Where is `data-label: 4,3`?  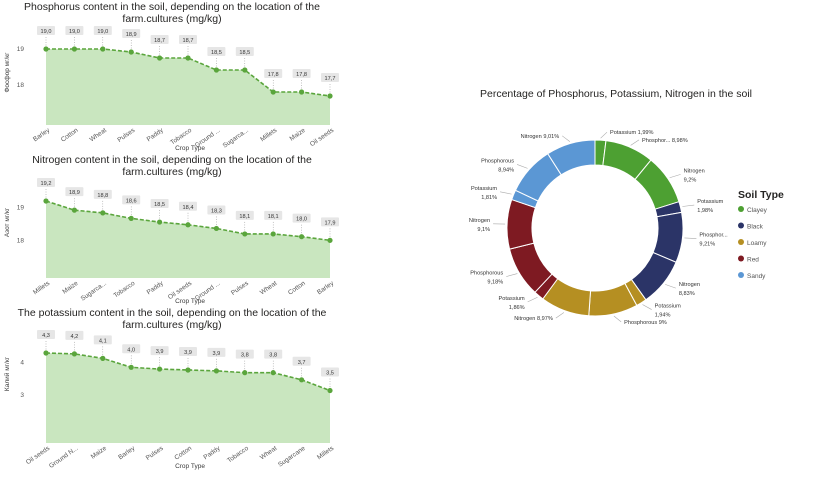
data-label: 4,3 is located at coordinates (46, 336).